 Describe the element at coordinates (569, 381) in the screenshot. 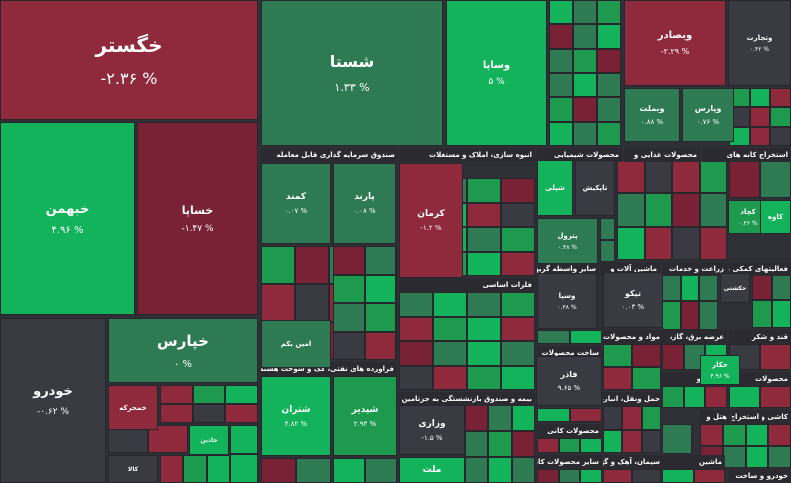

I see `stock-tile: فاذر ۹.۶۵ %` at that location.